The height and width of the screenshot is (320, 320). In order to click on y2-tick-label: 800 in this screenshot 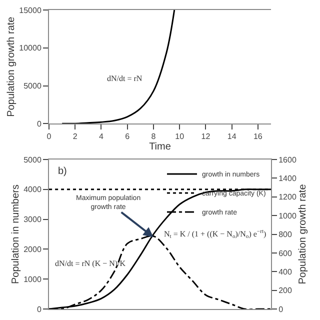, I will do `click(285, 235)`.